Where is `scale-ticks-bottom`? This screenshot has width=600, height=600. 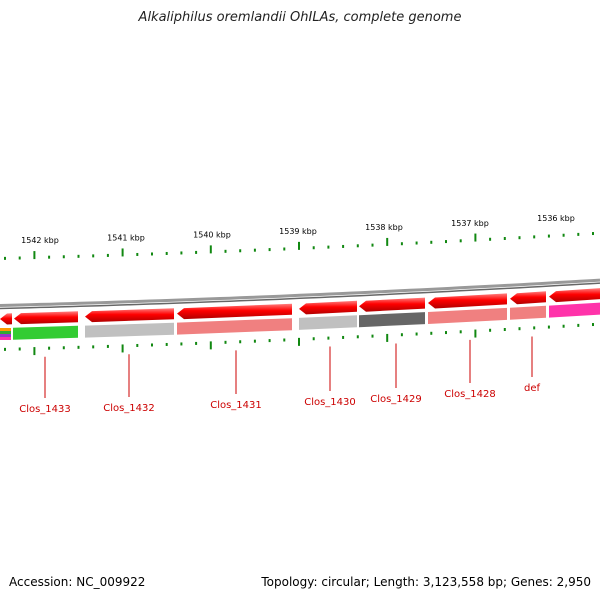
scale-ticks-bottom is located at coordinates (299, 339).